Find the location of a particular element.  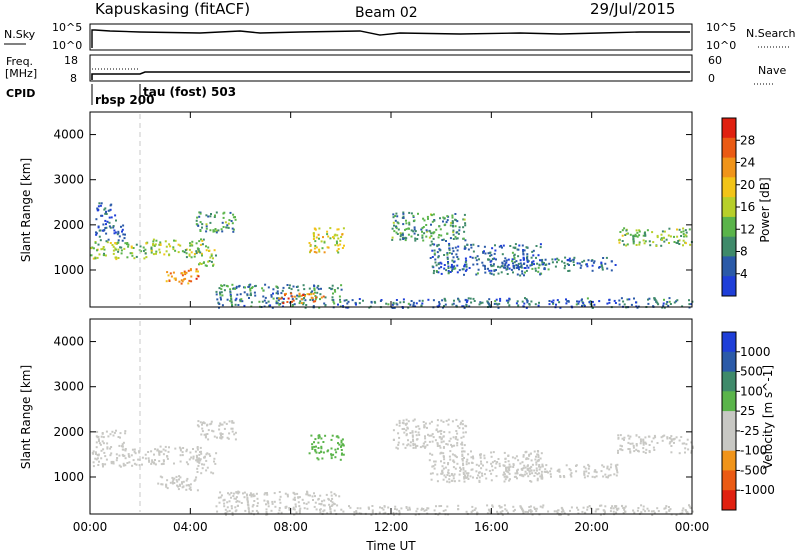

nsky-label: N.Sky is located at coordinates (20, 34).